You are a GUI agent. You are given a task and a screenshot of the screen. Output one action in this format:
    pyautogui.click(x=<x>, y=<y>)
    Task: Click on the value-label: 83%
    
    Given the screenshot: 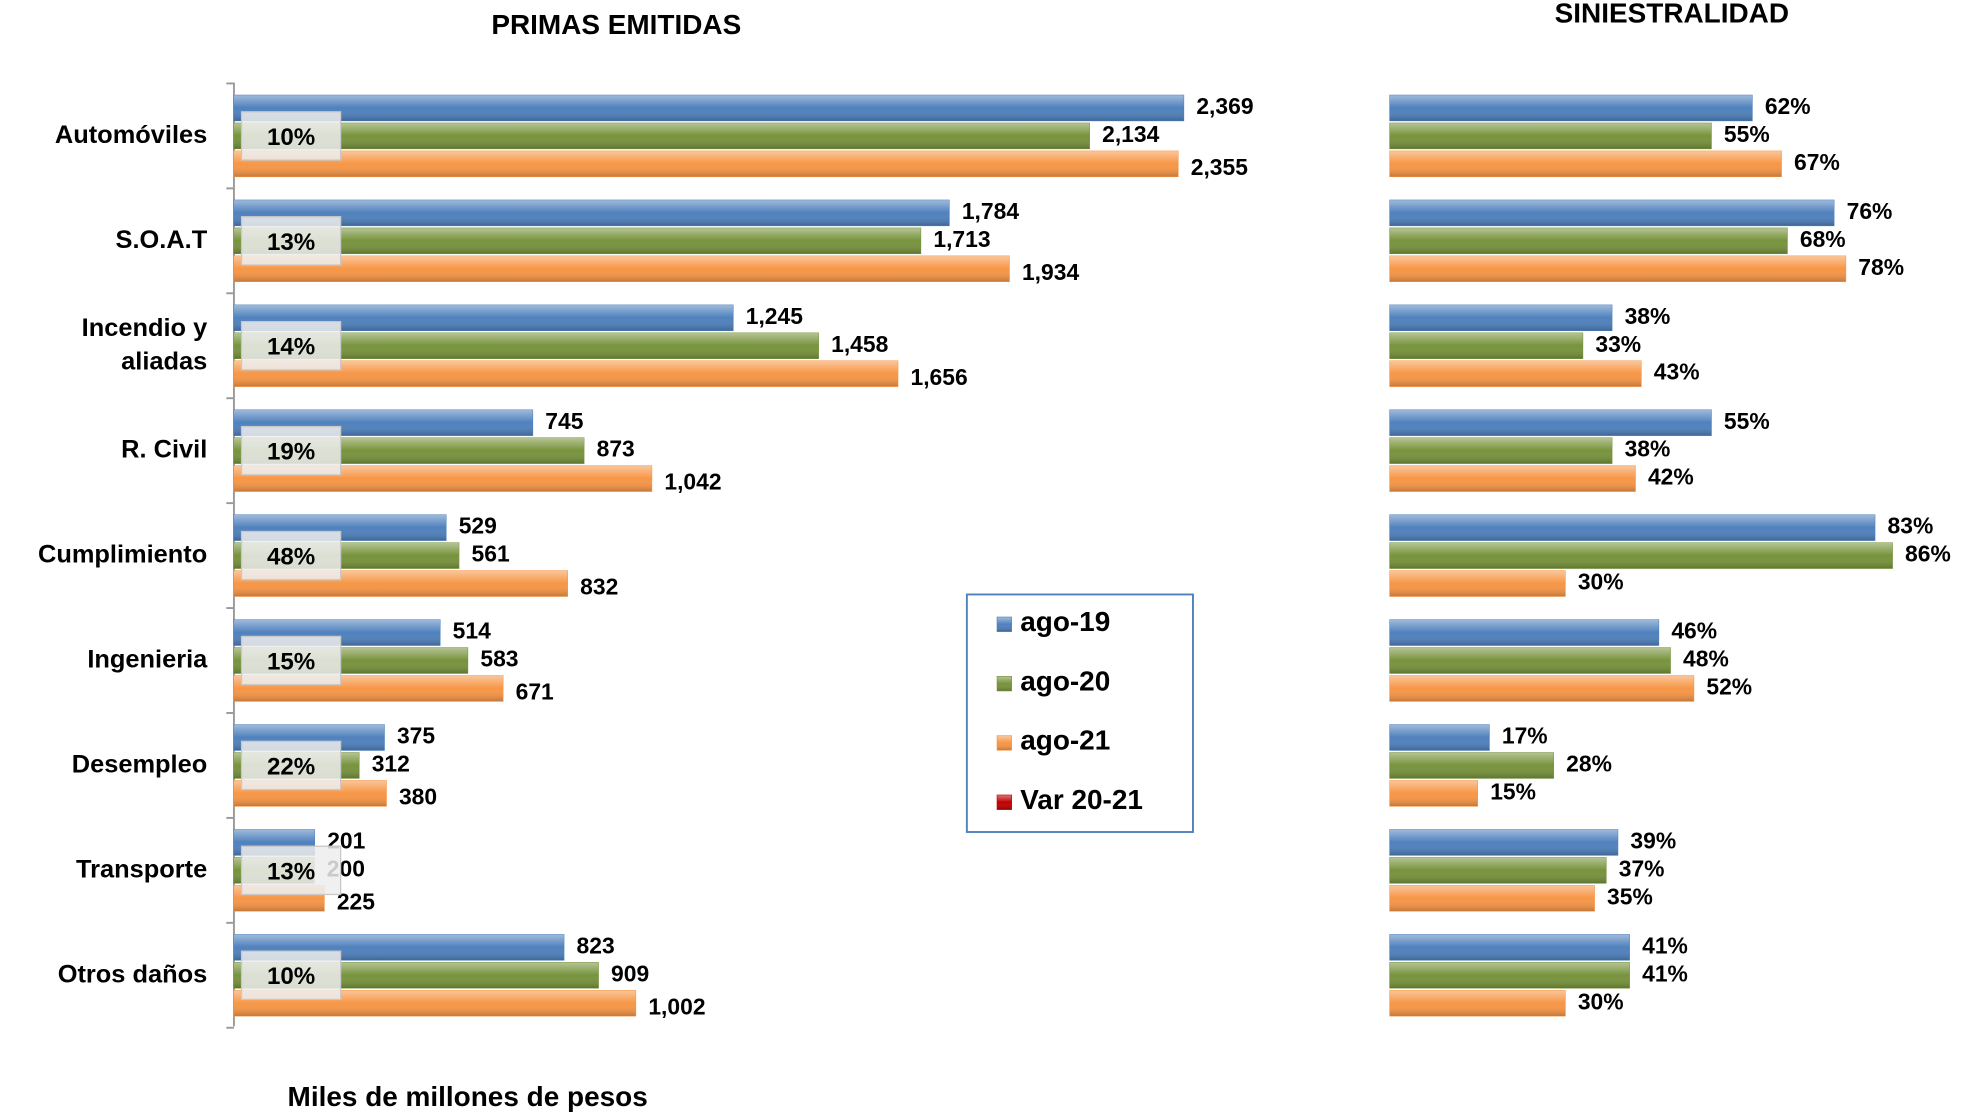 What is the action you would take?
    pyautogui.click(x=1911, y=526)
    